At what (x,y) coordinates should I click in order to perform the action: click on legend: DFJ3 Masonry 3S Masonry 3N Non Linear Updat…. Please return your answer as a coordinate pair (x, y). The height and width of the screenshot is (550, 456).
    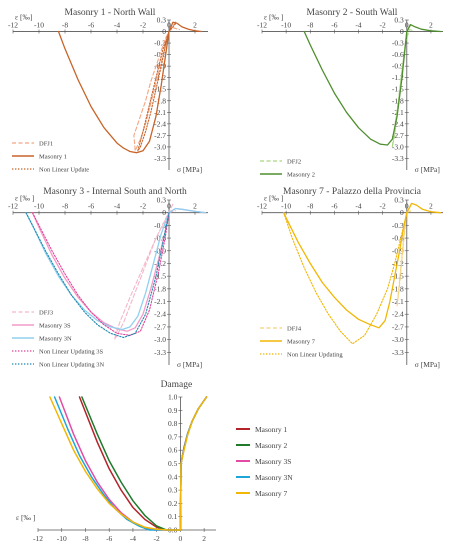
    Looking at the image, I should click on (58, 339).